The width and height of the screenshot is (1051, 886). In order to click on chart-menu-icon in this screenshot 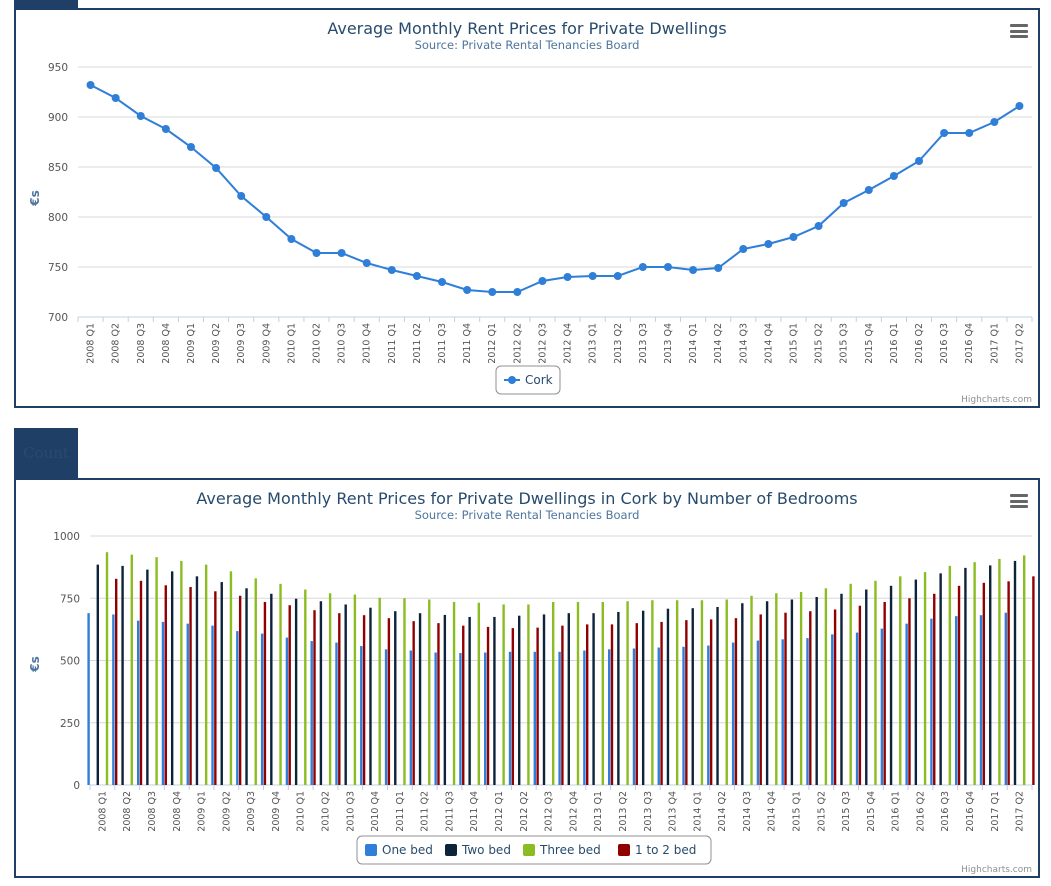, I will do `click(1019, 31)`.